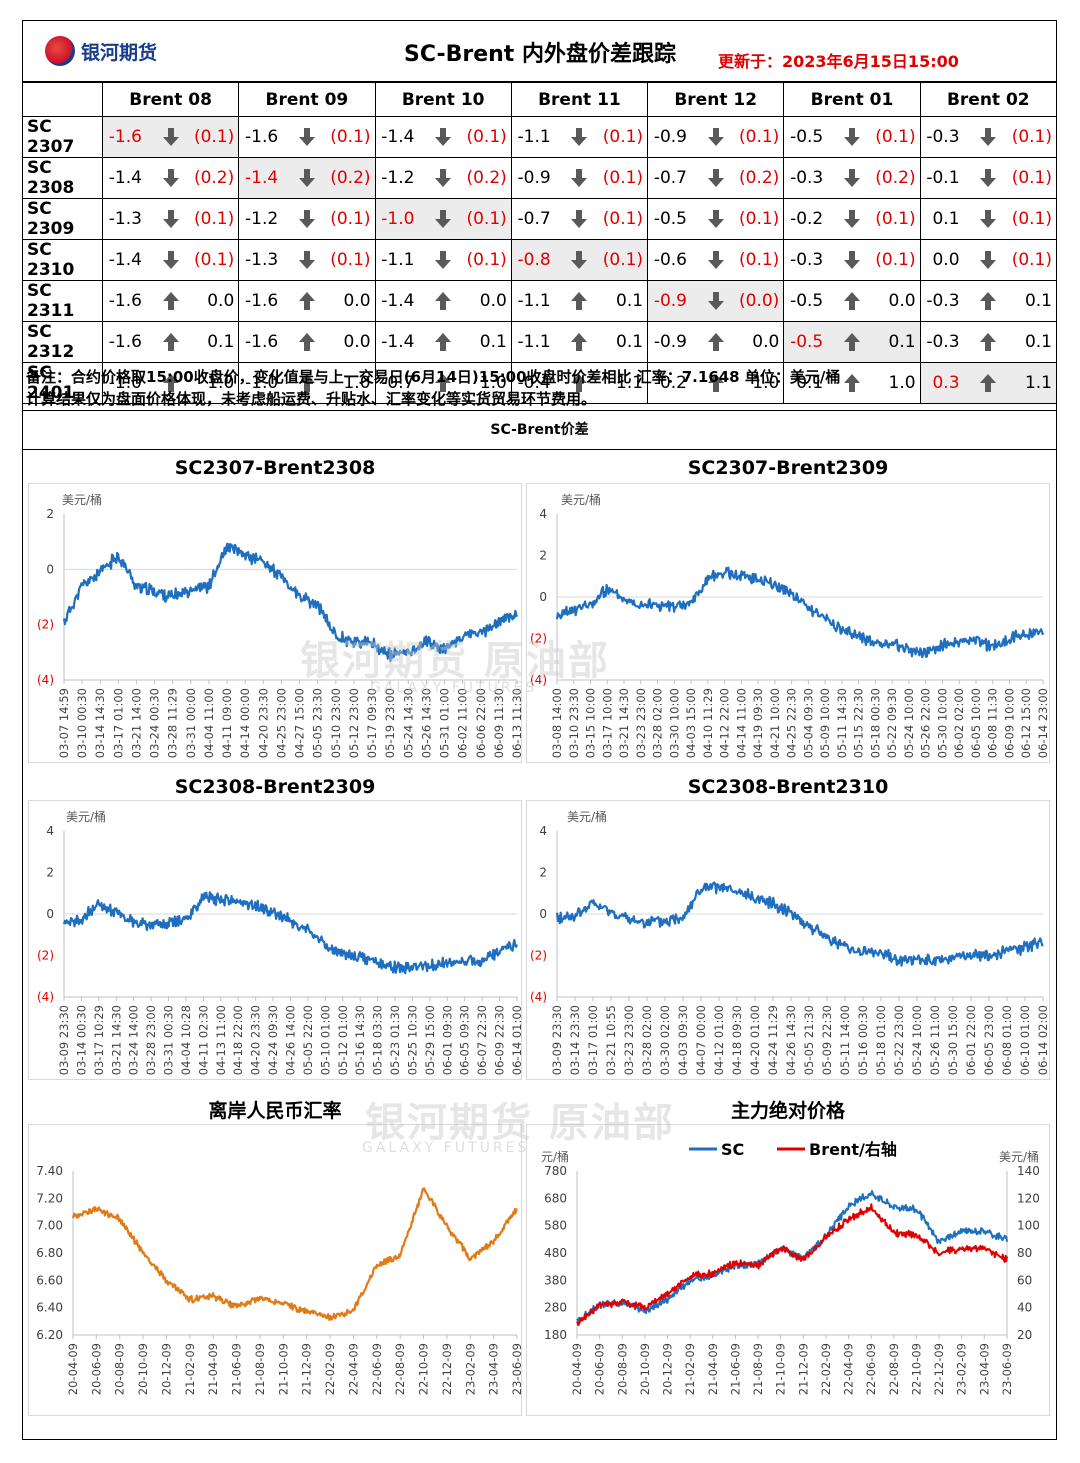 This screenshot has height=1463, width=1080. I want to click on x-tick-label: 04-14 11:00, so click(741, 723).